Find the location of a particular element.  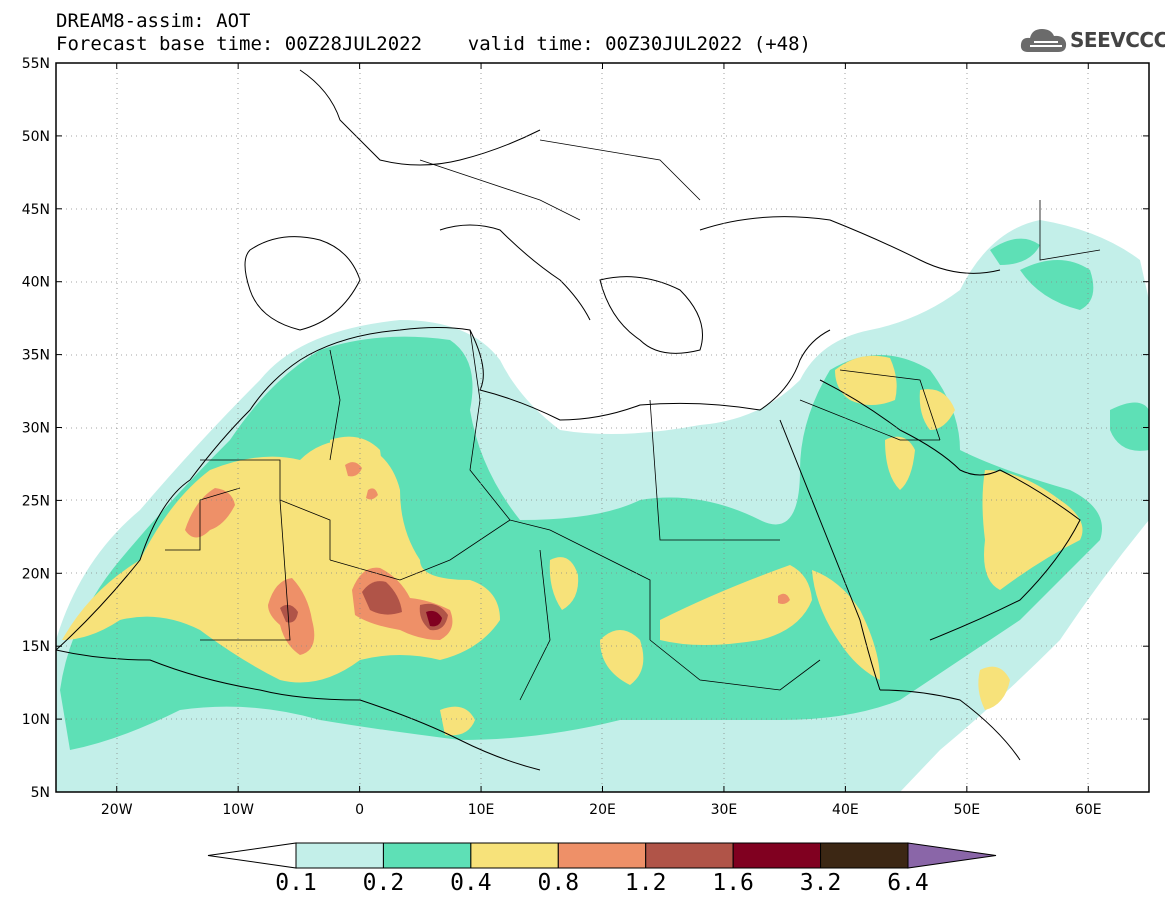

cloud-icon is located at coordinates (1043, 40).